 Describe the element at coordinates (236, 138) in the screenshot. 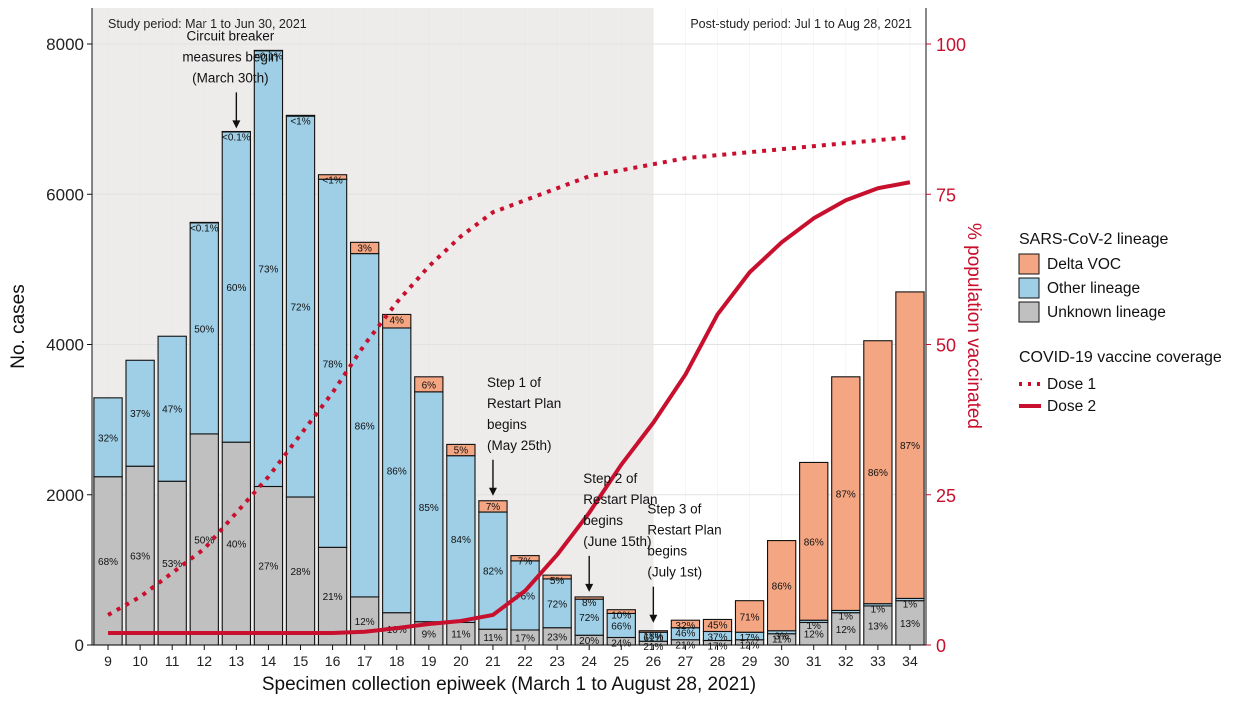

I see `bar-percent-label: <0.1%` at that location.